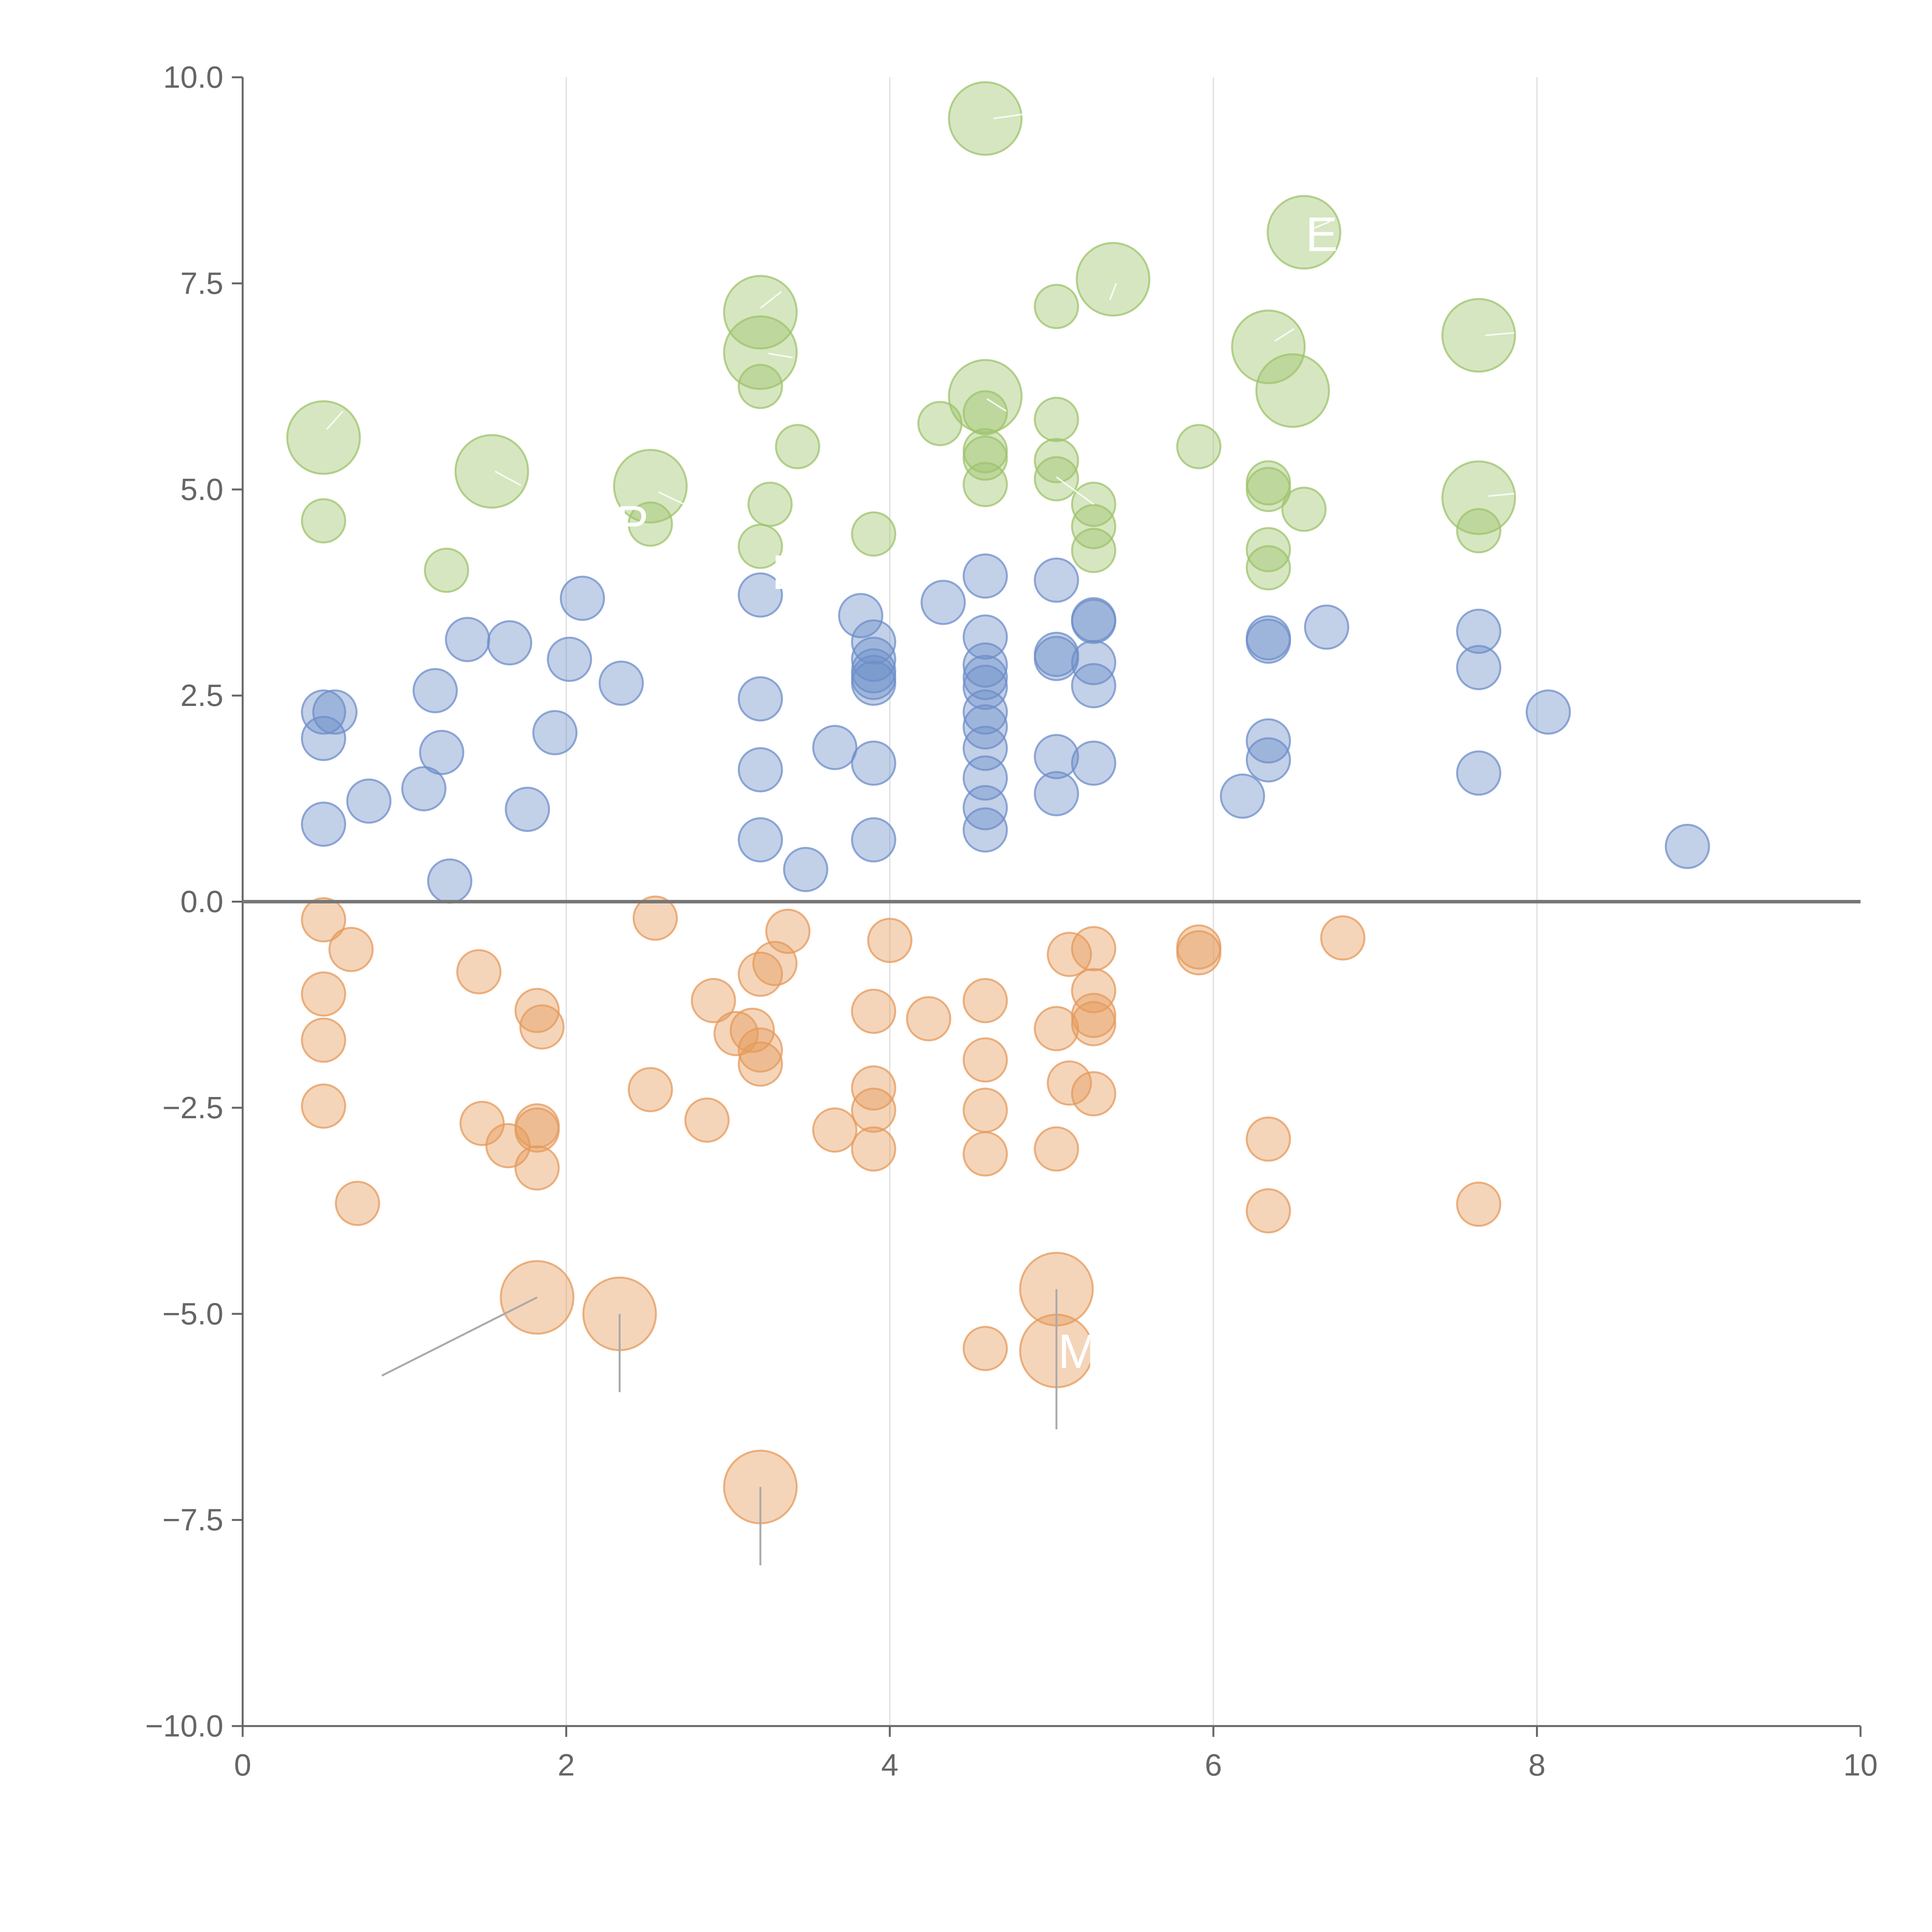 The width and height of the screenshot is (1932, 1932). What do you see at coordinates (202, 695) in the screenshot?
I see `y-tick-label: 2.5` at bounding box center [202, 695].